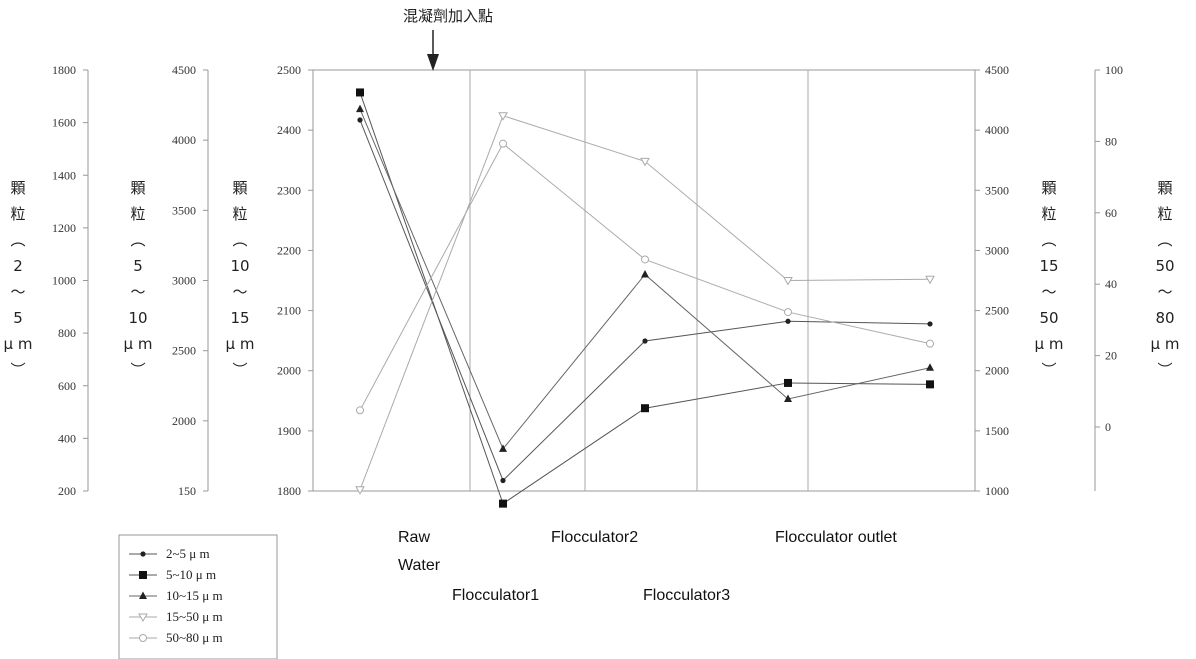  I want to click on tick-label: 600, so click(67, 386).